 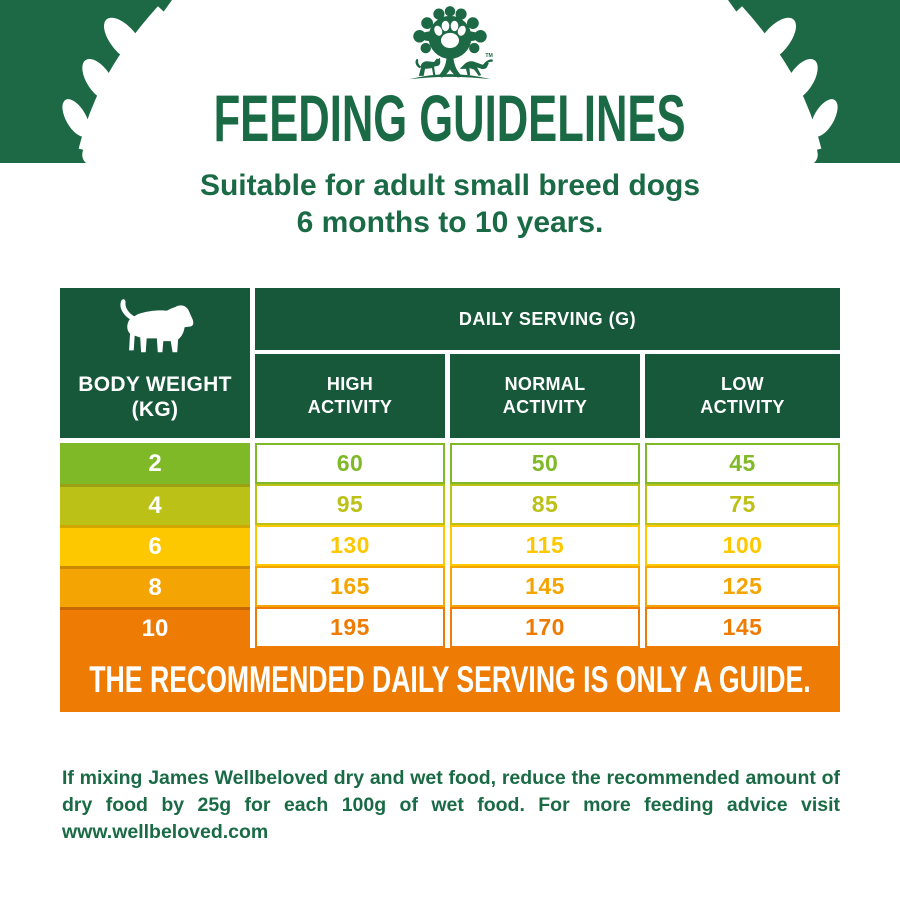 I want to click on normal-activity-header: NORMAL ACTIVITY, so click(x=545, y=396).